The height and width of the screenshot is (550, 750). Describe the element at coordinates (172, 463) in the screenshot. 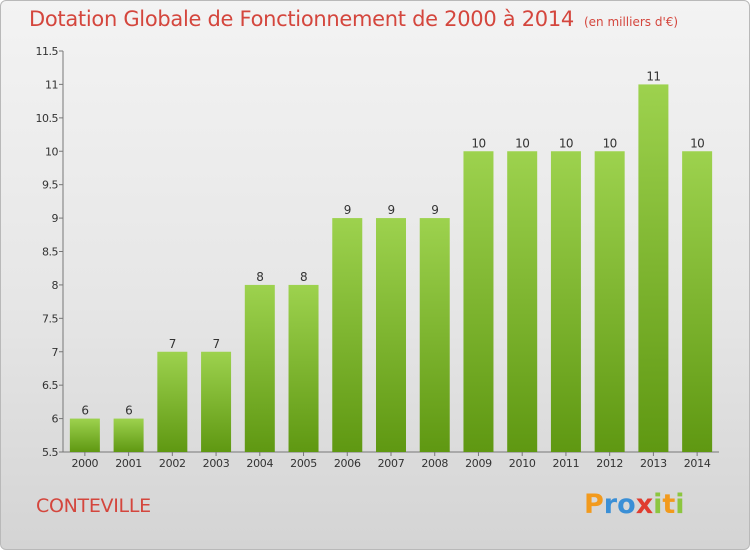

I see `x-tick-label: 2002` at that location.